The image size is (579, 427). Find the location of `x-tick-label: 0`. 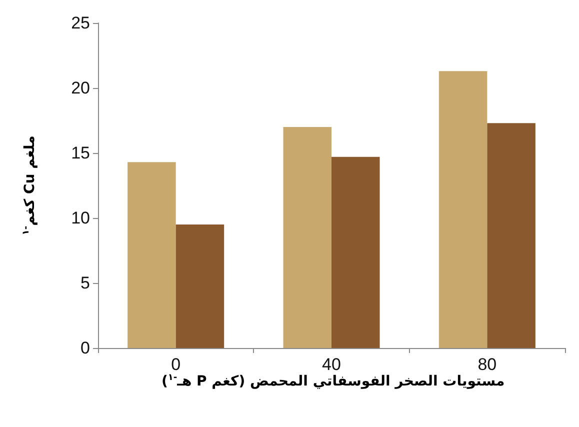

x-tick-label: 0 is located at coordinates (176, 364).